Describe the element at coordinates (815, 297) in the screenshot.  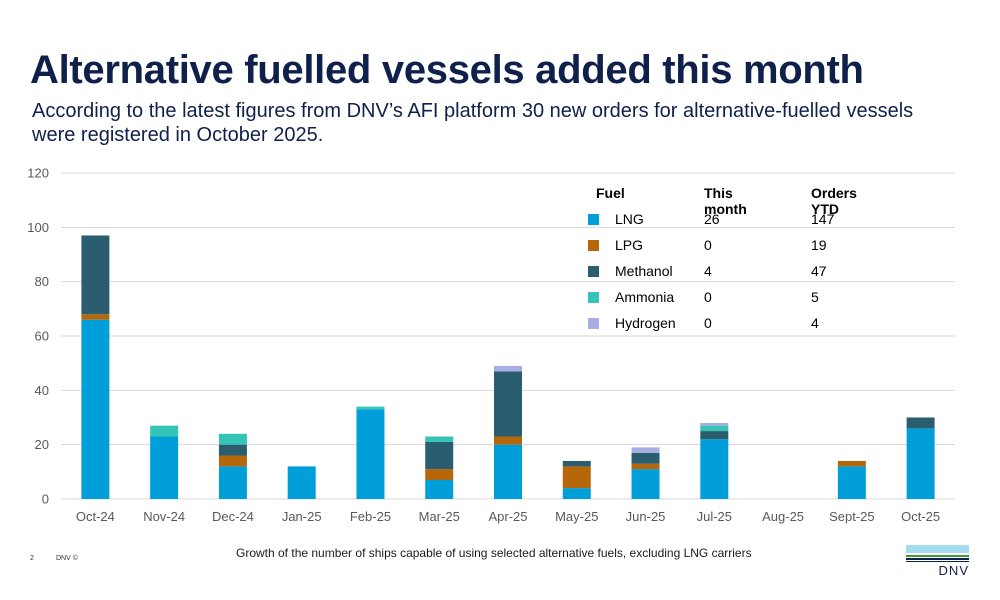
I see `legend-orders-ytd-value: 5` at that location.